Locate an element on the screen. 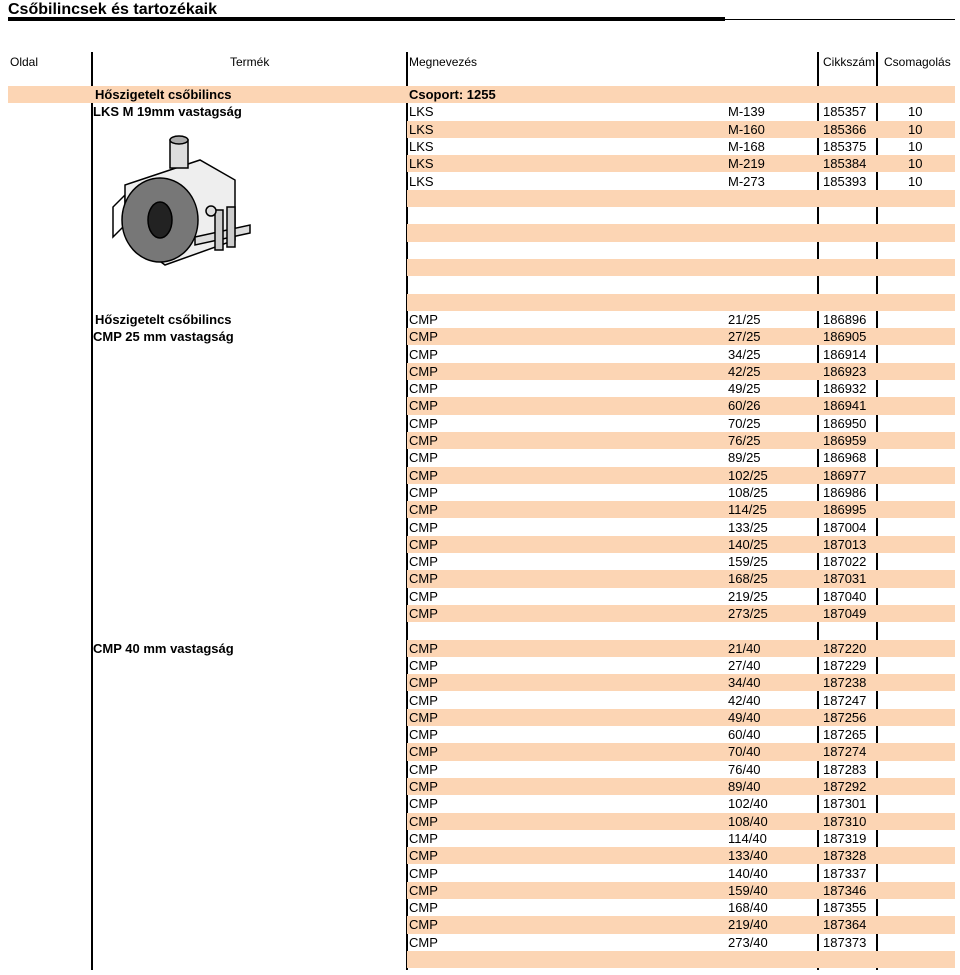 The height and width of the screenshot is (975, 960). cell: 187310 is located at coordinates (845, 821).